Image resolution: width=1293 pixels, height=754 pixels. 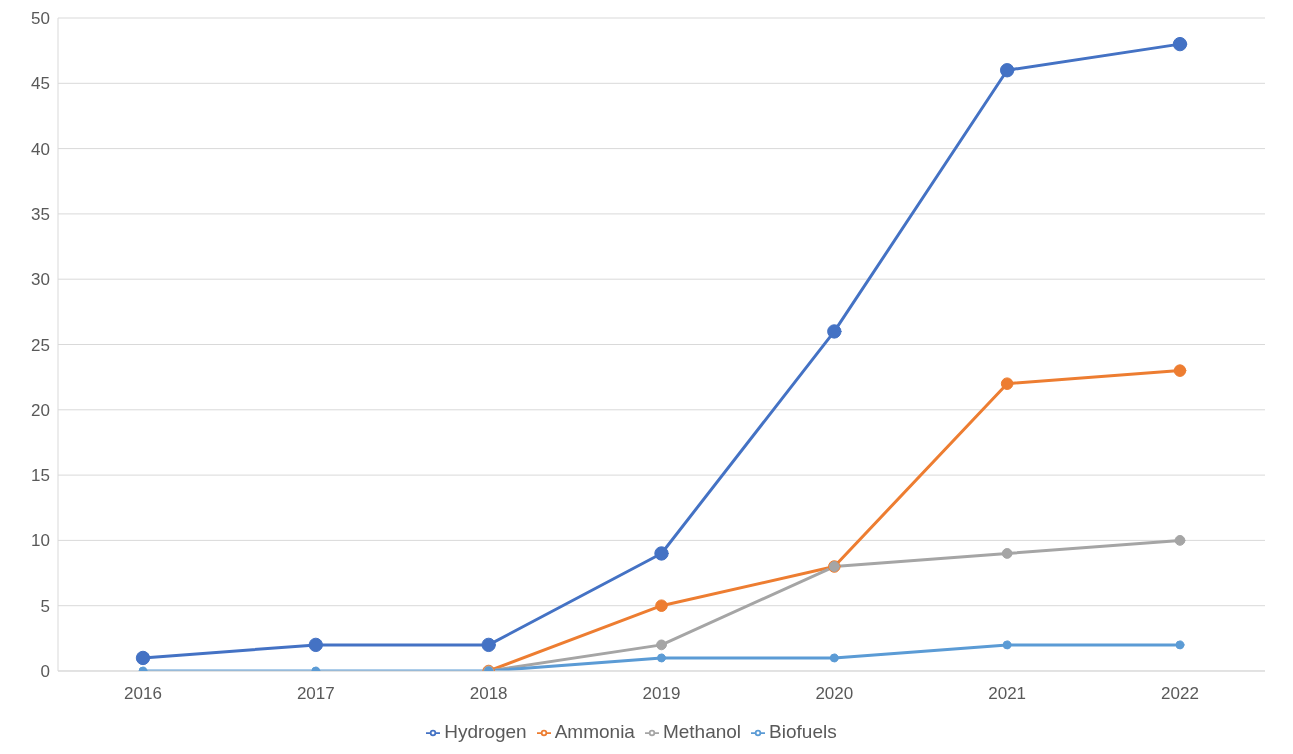 What do you see at coordinates (834, 694) in the screenshot?
I see `x-tick-label: 2020` at bounding box center [834, 694].